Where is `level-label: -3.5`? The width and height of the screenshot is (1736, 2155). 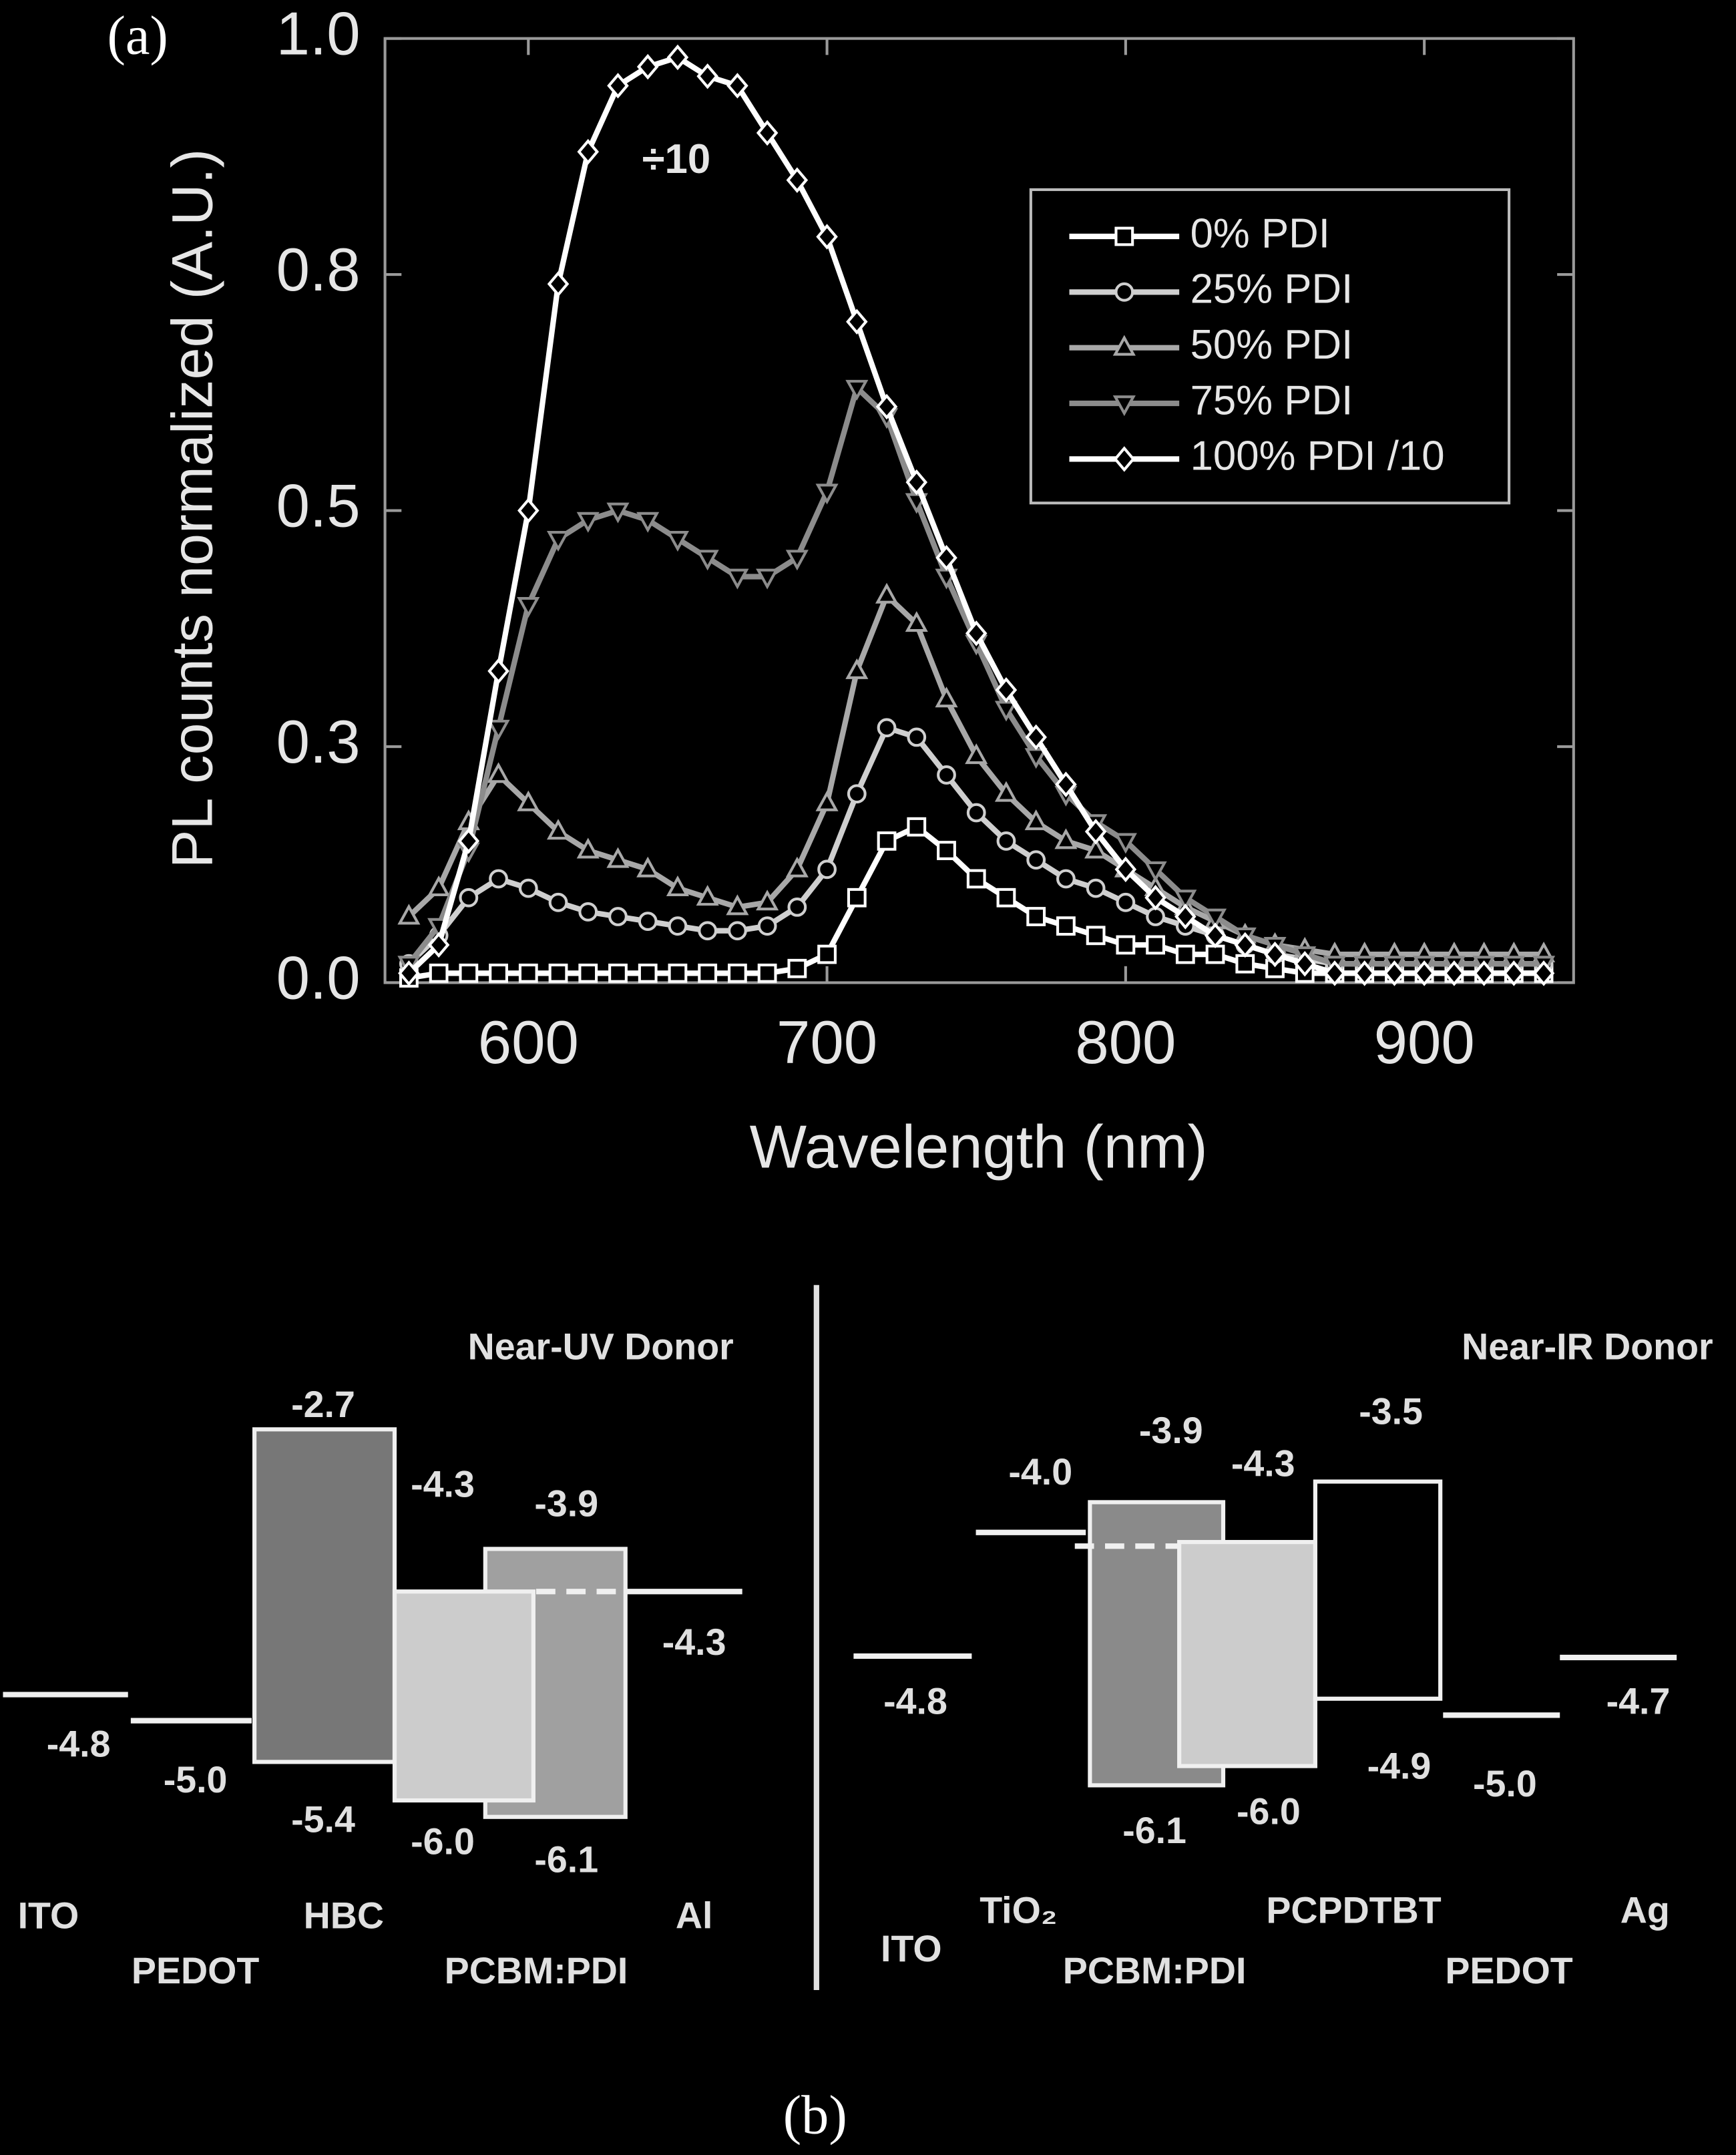 level-label: -3.5 is located at coordinates (1391, 1411).